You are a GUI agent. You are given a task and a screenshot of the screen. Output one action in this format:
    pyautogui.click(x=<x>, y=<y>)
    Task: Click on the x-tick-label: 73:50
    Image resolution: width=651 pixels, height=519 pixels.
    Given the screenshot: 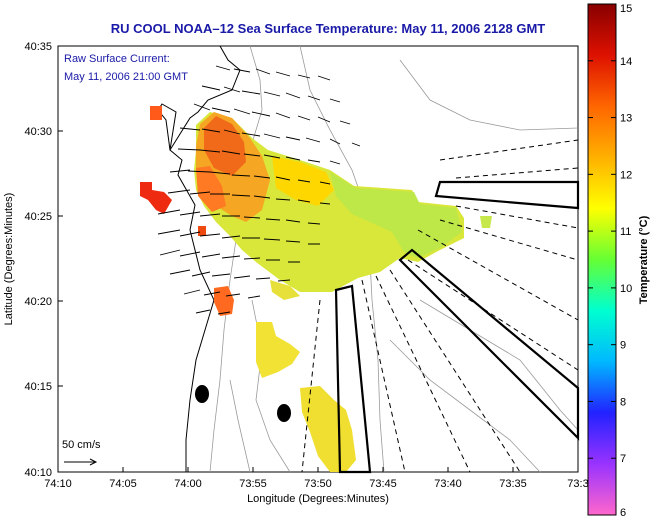 What is the action you would take?
    pyautogui.click(x=318, y=484)
    